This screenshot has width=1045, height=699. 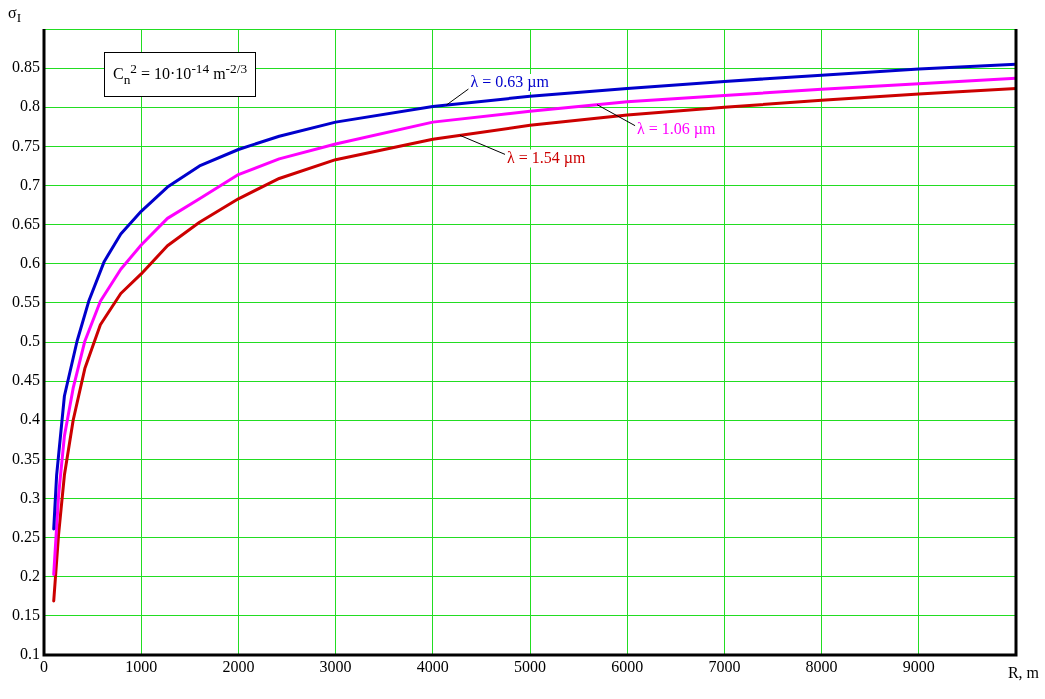 I want to click on x-tick-label: 5000, so click(x=530, y=666).